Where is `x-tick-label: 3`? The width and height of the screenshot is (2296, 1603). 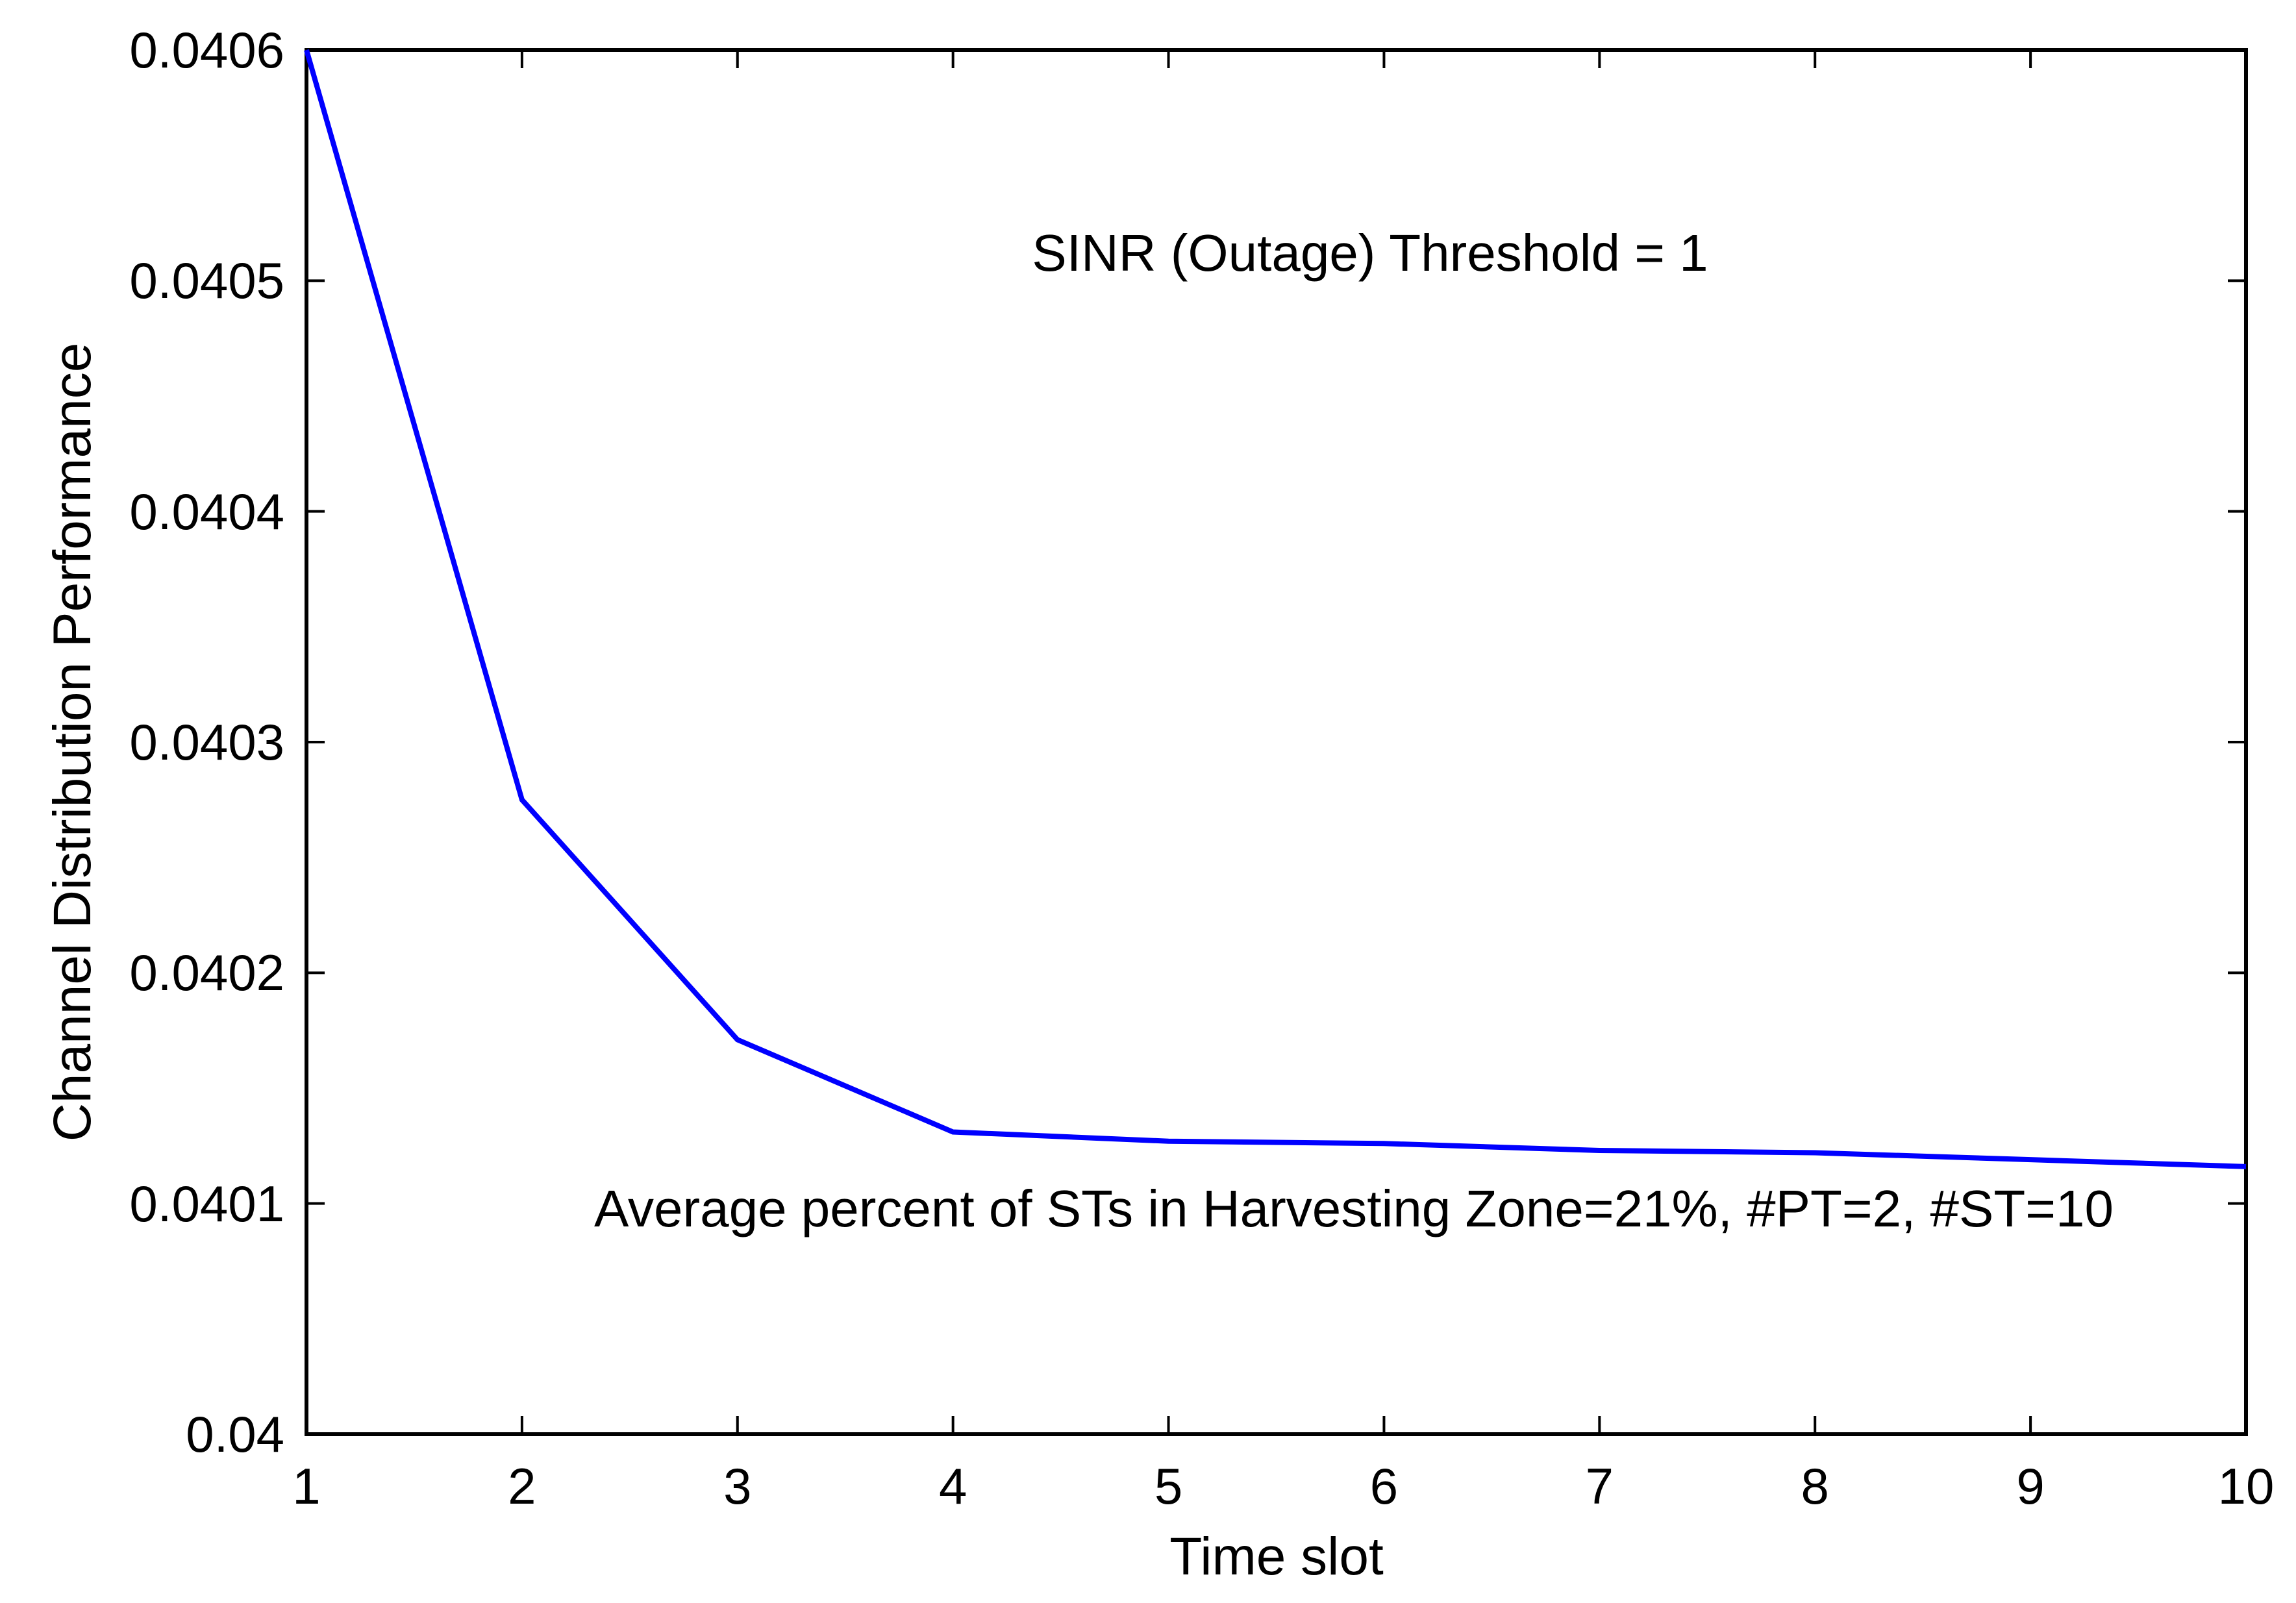
x-tick-label: 3 is located at coordinates (738, 1486).